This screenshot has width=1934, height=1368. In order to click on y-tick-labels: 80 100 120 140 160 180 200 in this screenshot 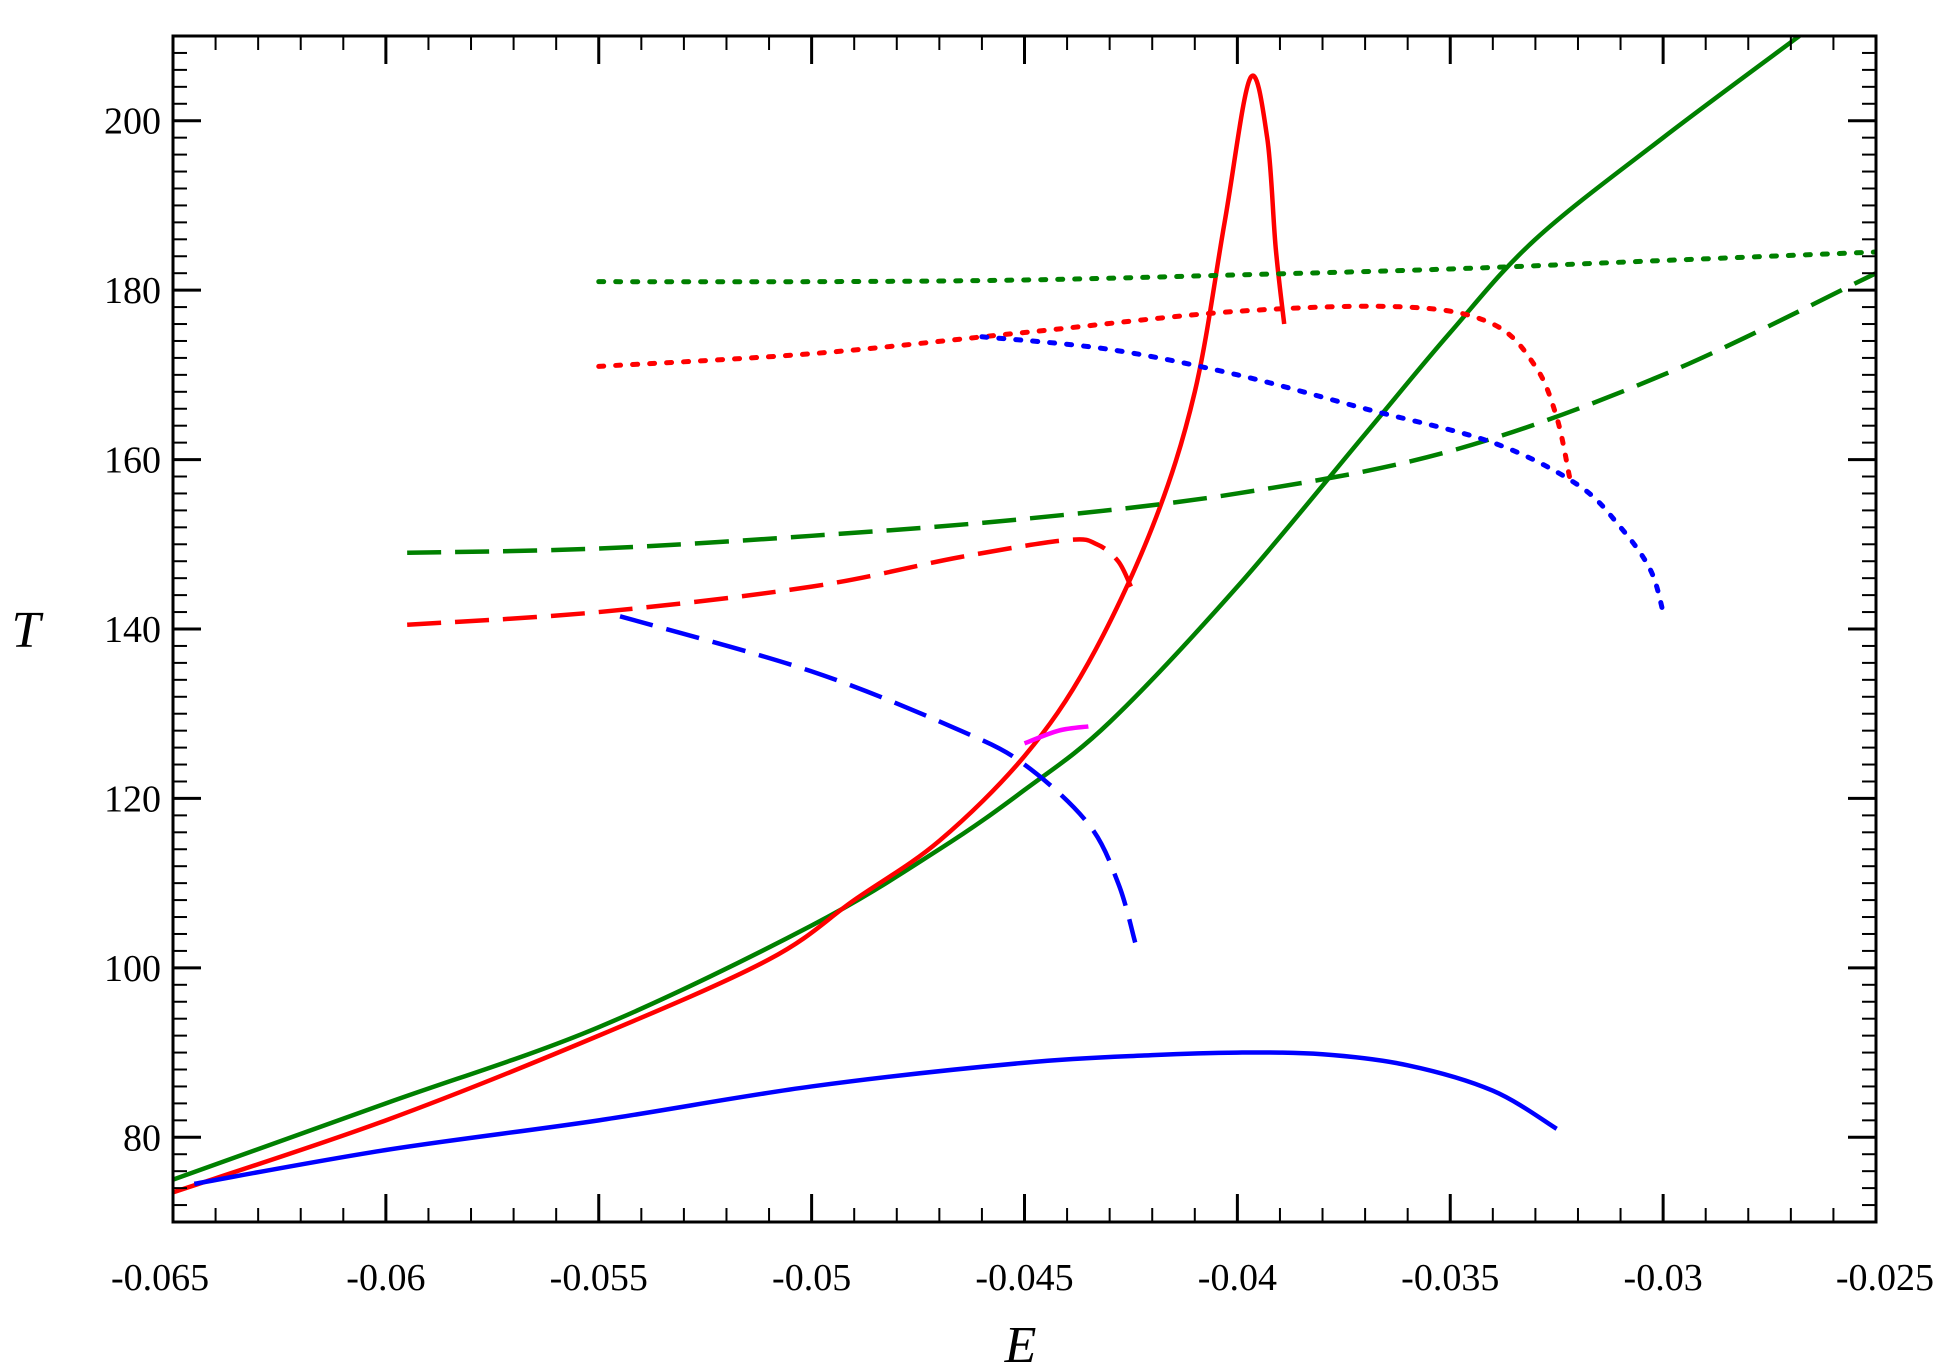, I will do `click(132, 630)`.